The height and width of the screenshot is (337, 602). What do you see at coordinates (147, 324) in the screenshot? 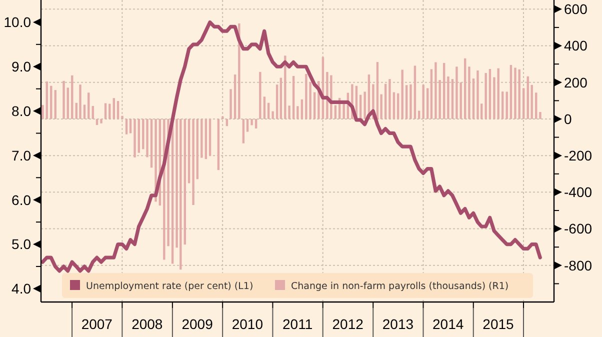
I see `x-tick-label: 2008` at bounding box center [147, 324].